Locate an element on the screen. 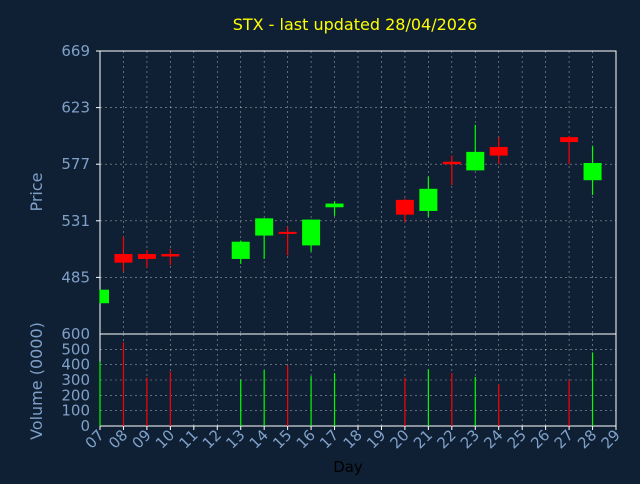  x-tick-label: 14 is located at coordinates (259, 439).